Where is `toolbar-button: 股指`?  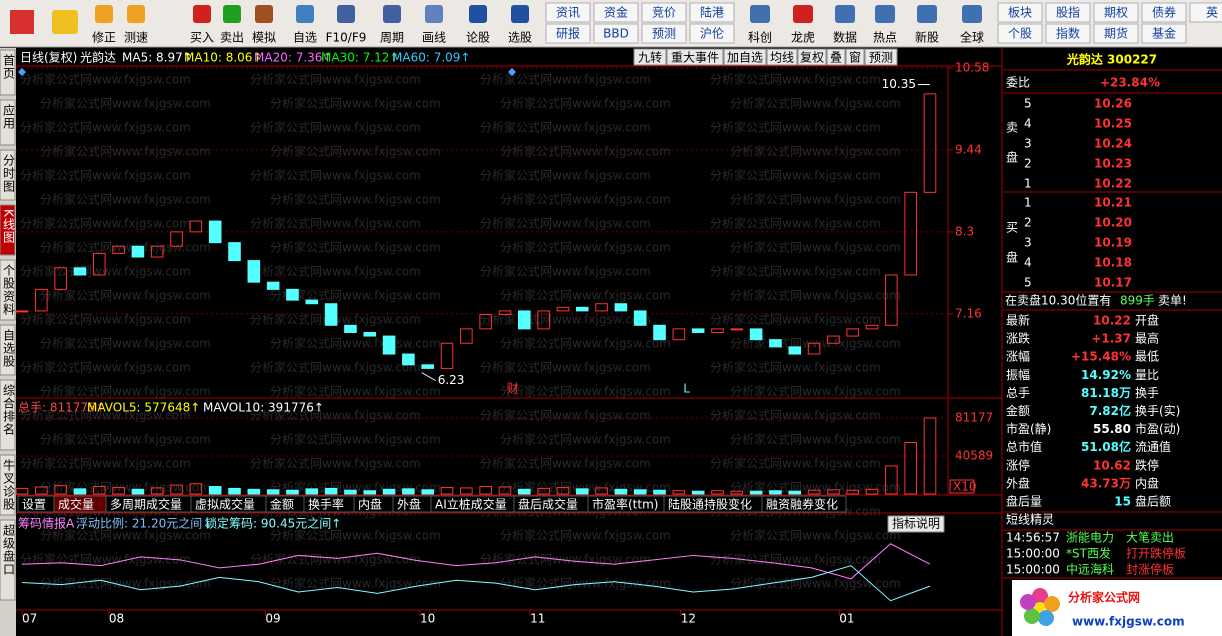 toolbar-button: 股指 is located at coordinates (1068, 12).